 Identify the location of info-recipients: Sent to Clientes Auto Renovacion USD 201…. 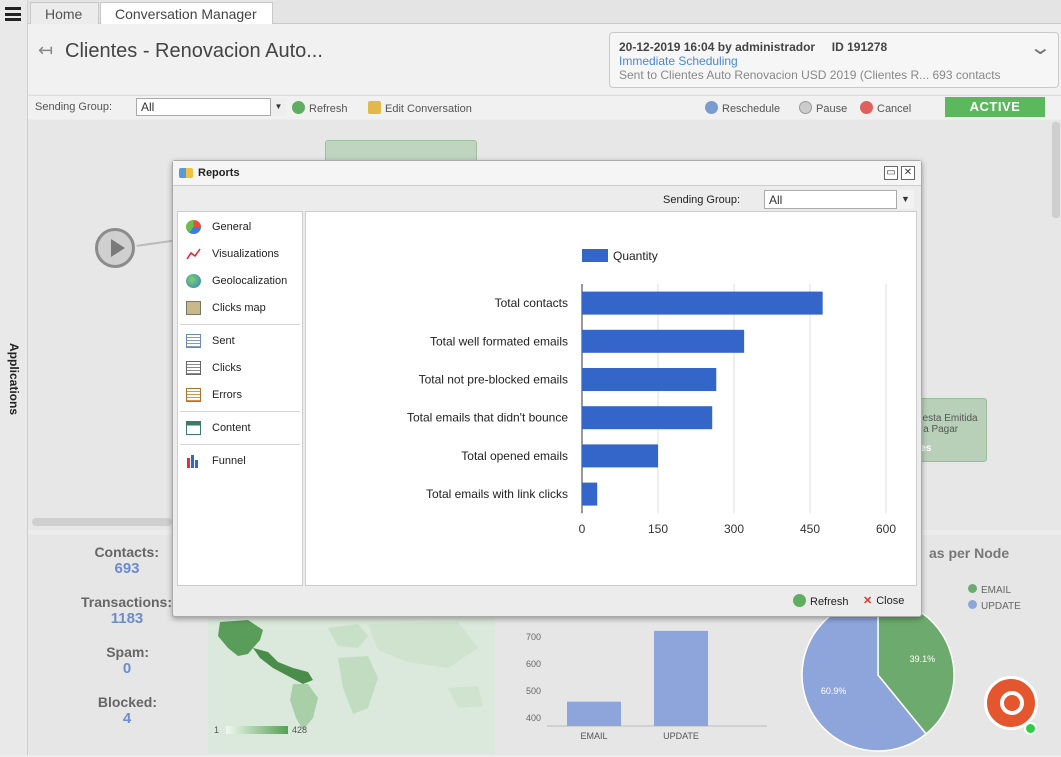
(810, 75).